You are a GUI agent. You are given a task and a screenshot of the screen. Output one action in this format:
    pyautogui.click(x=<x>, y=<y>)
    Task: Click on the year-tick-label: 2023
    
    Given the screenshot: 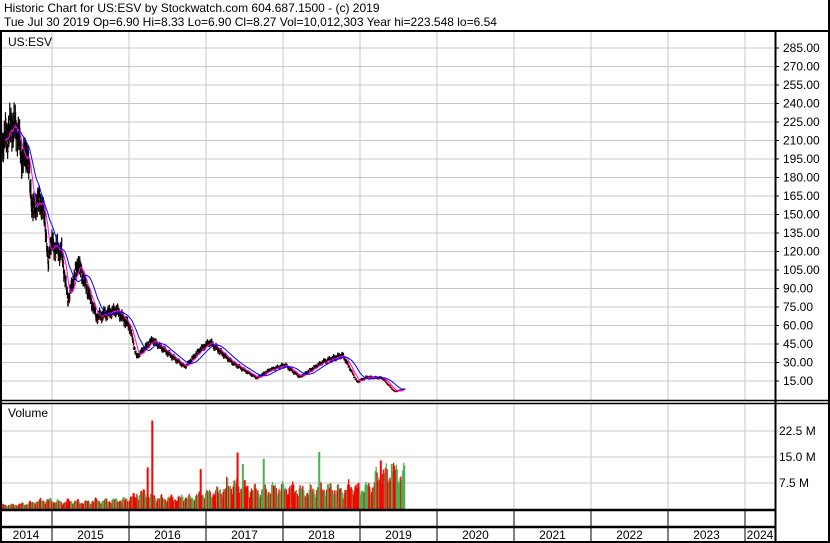 What is the action you would take?
    pyautogui.click(x=706, y=535)
    